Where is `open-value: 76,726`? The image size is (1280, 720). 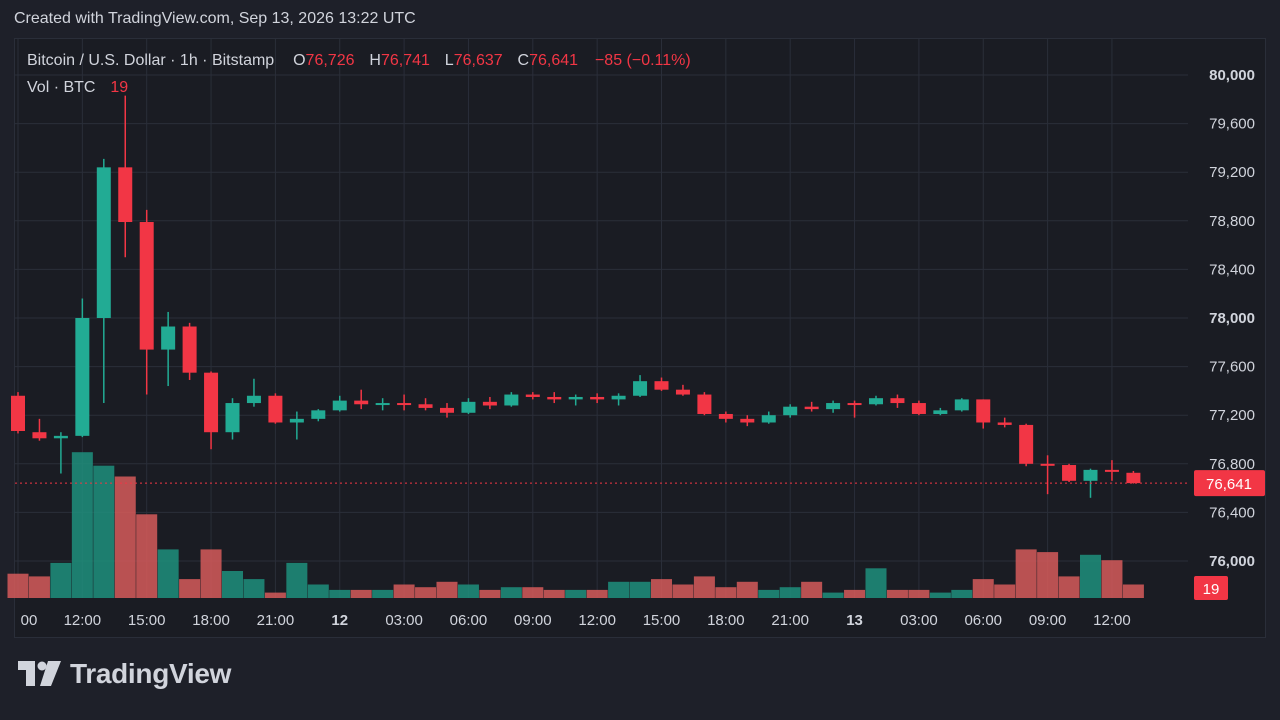 open-value: 76,726 is located at coordinates (330, 60).